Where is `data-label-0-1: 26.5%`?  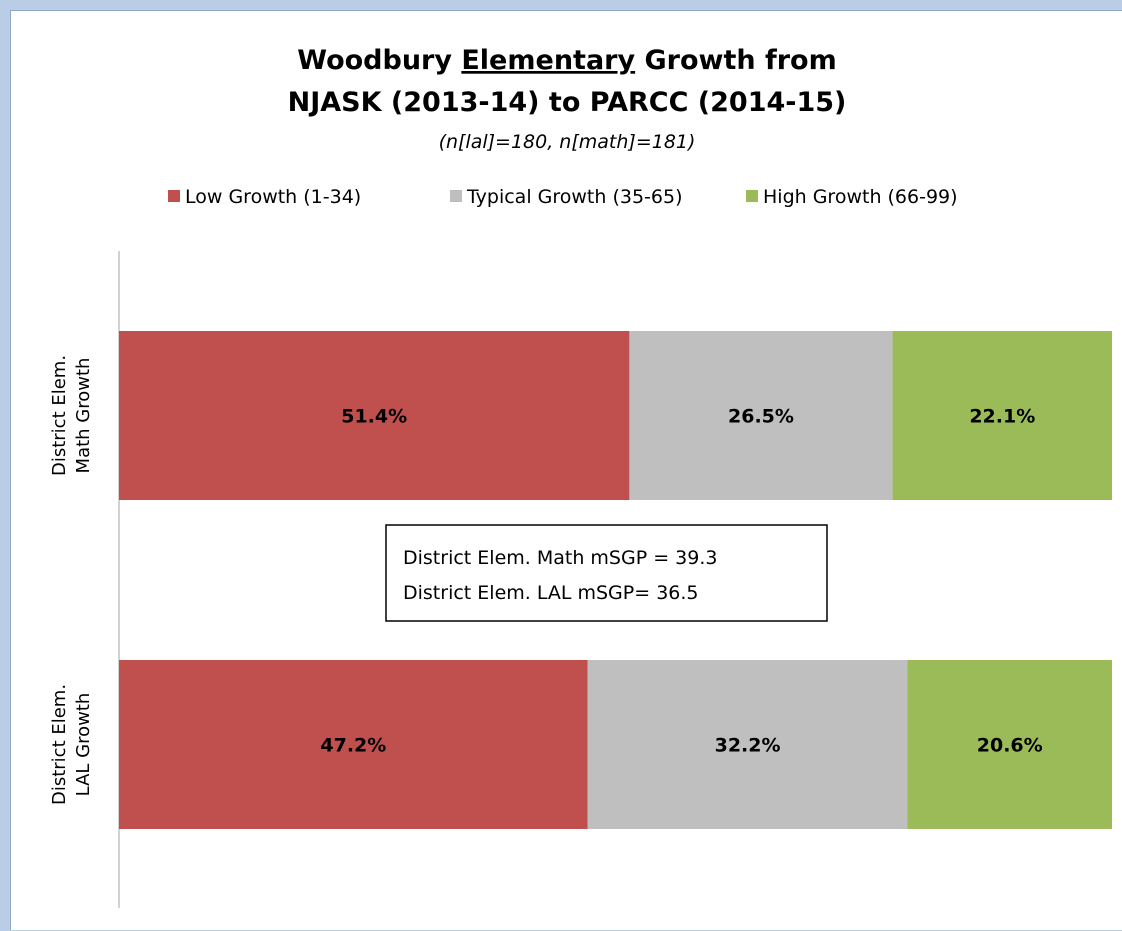
data-label-0-1: 26.5% is located at coordinates (761, 417).